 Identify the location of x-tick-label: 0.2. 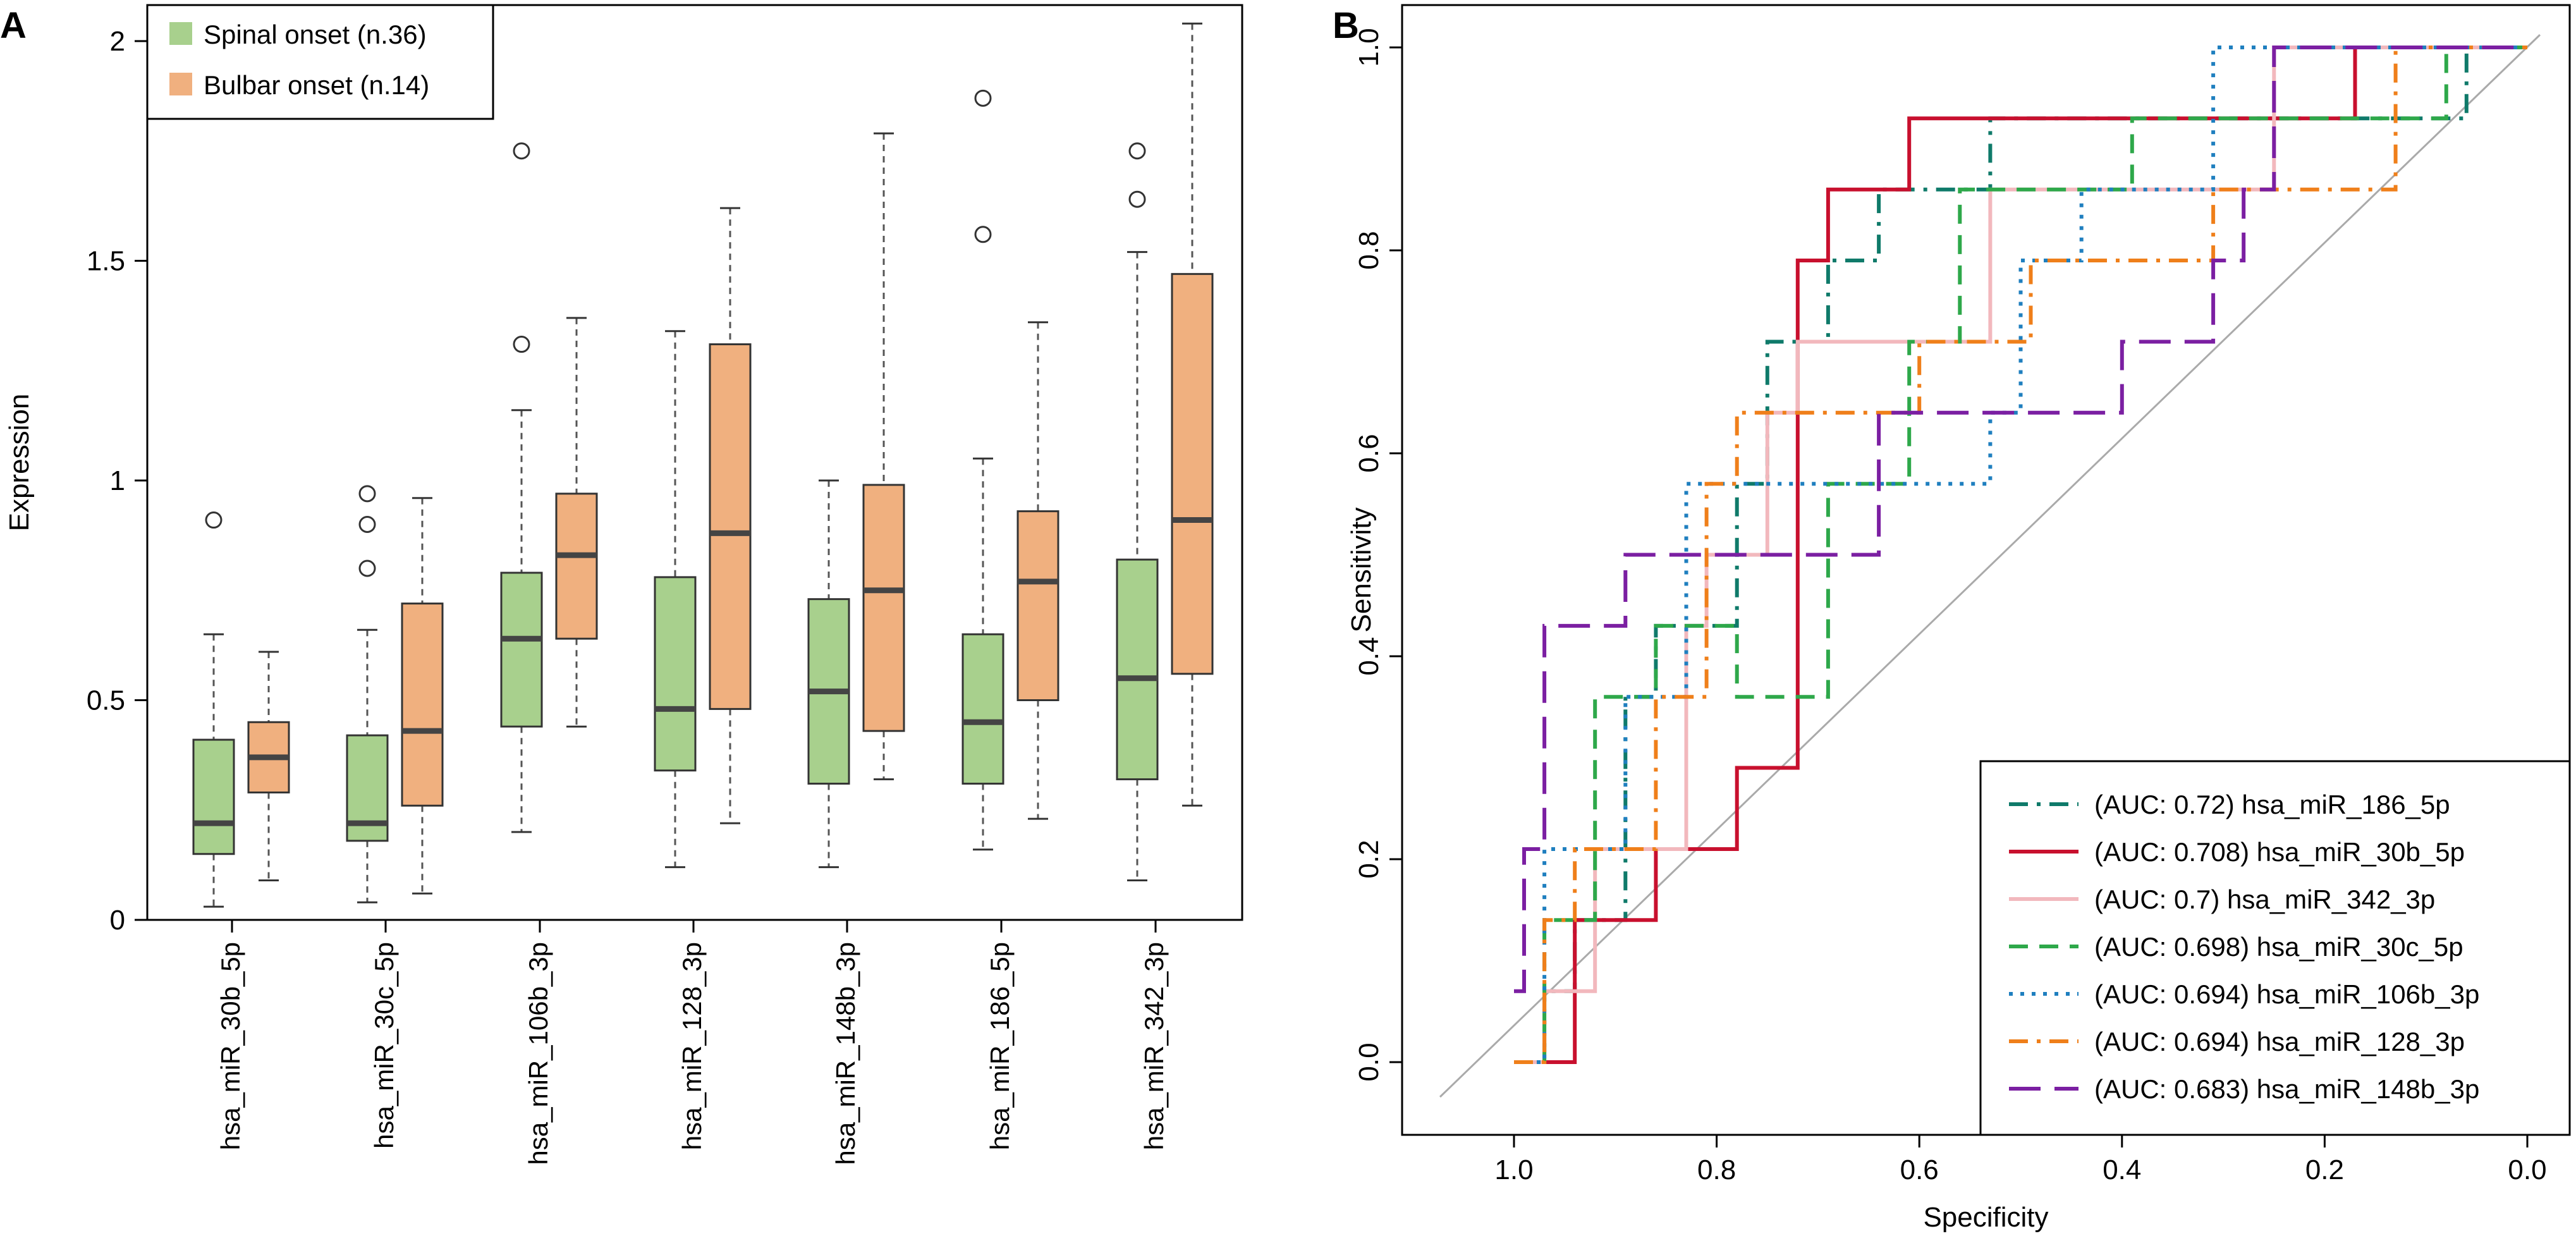
(2324, 1169).